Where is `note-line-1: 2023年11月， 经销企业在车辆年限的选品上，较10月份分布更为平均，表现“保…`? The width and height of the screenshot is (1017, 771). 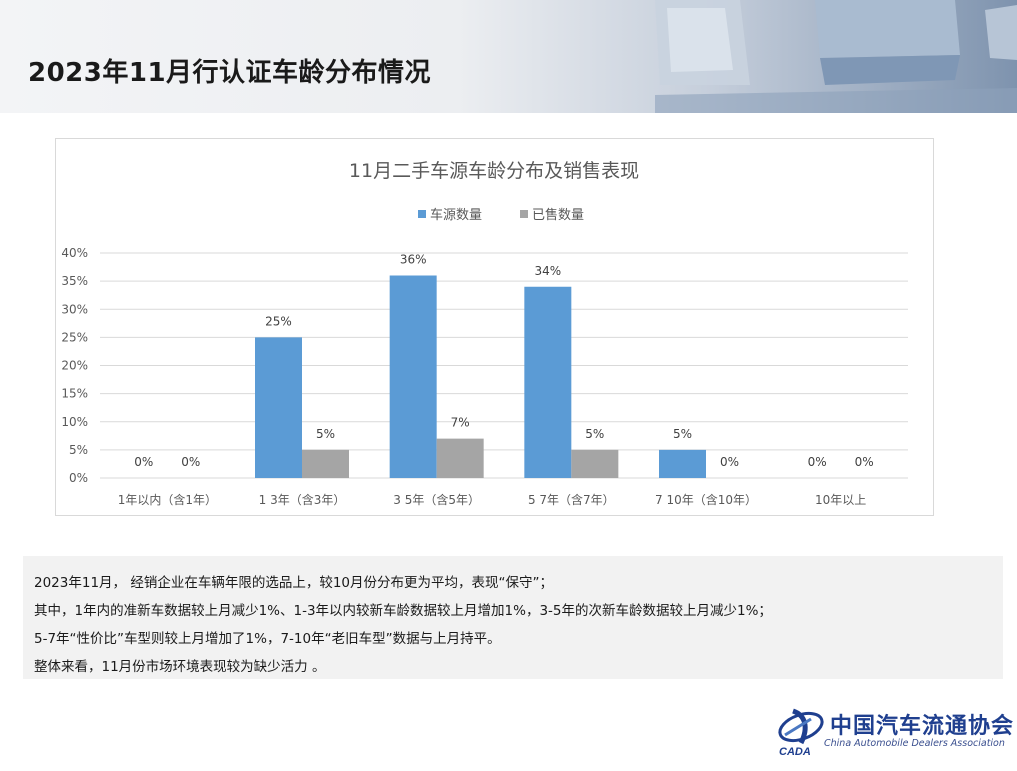
note-line-1: 2023年11月， 经销企业在车辆年限的选品上，较10月份分布更为平均，表现“保… is located at coordinates (293, 583).